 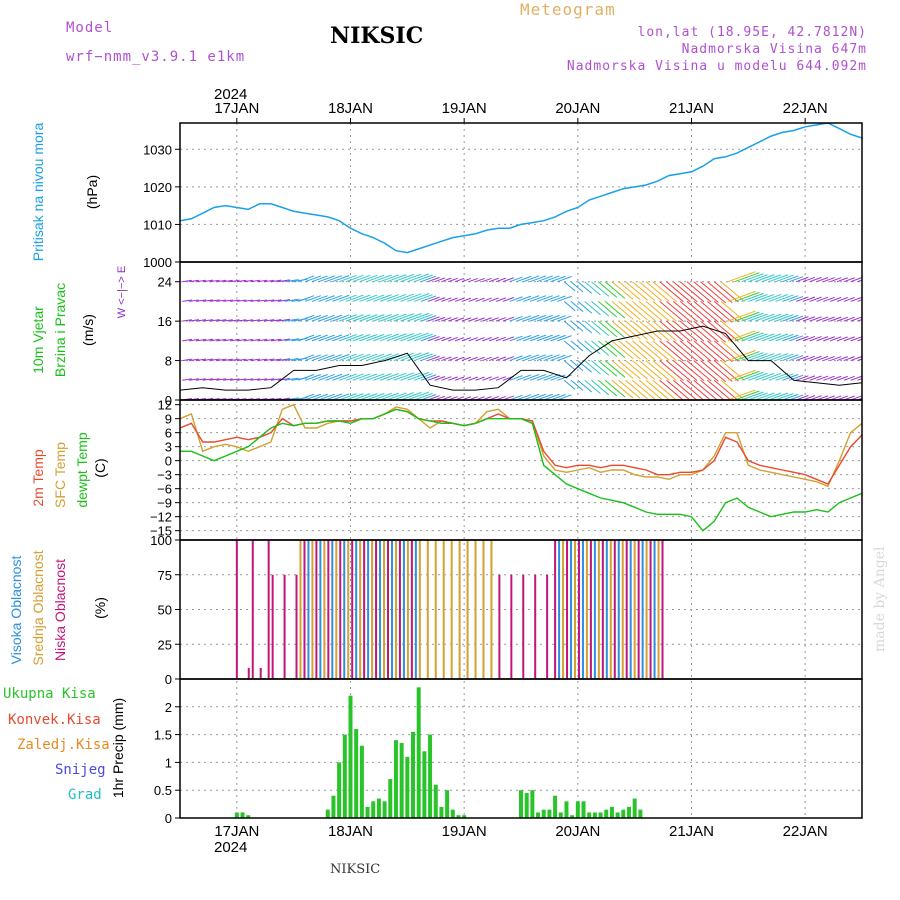 I want to click on footer-station: NIKSIC, so click(x=355, y=869).